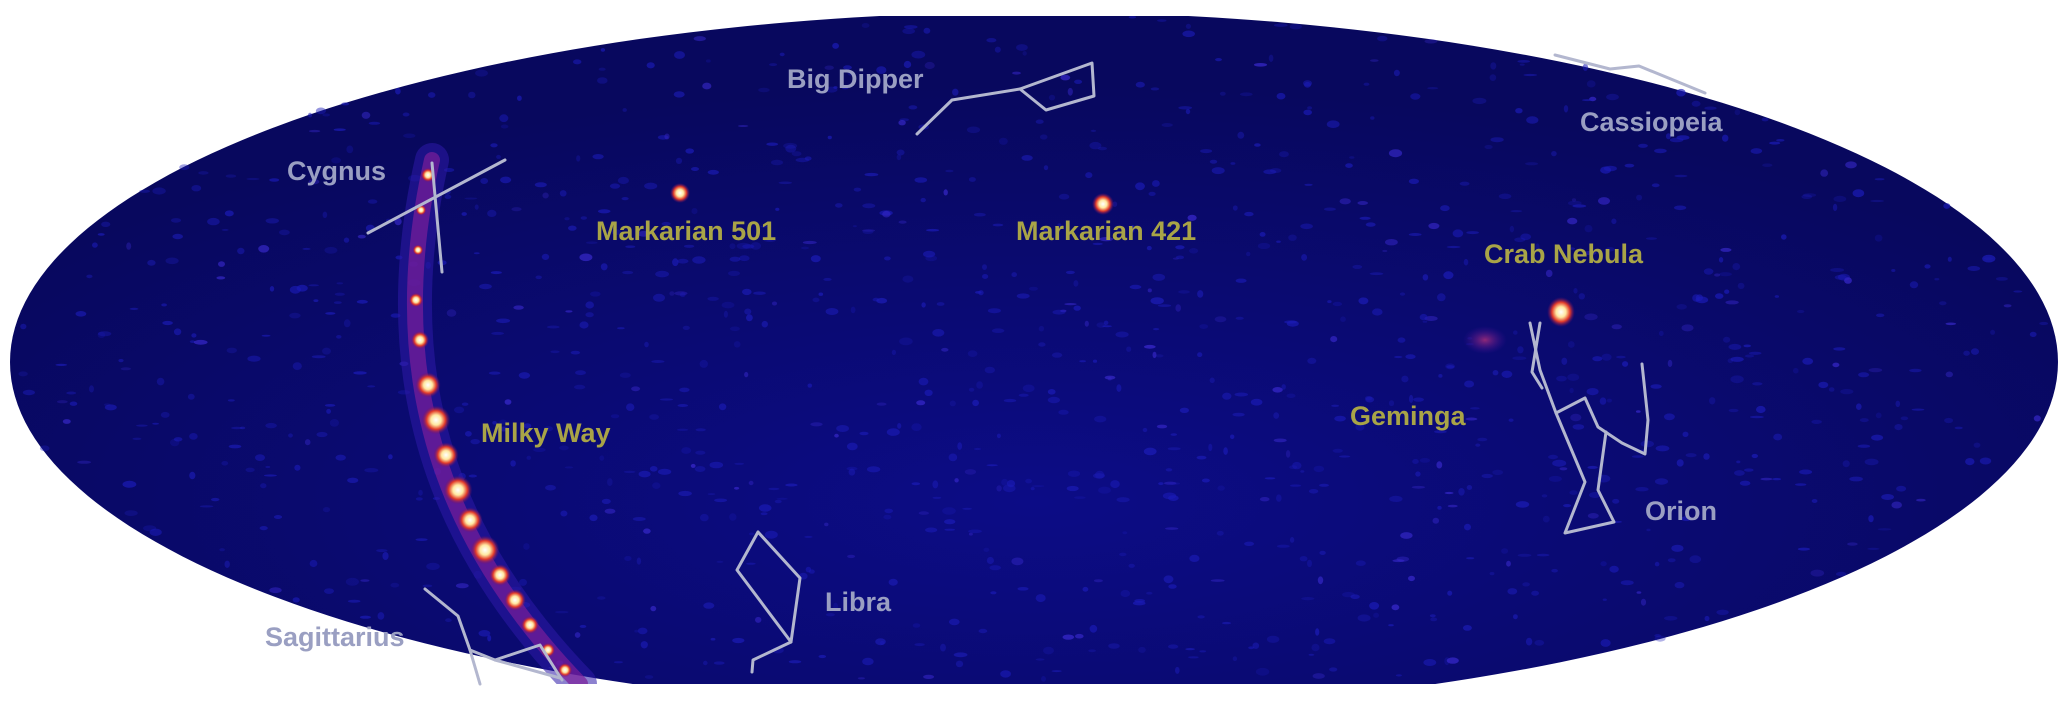  I want to click on libra-lines, so click(768, 602).